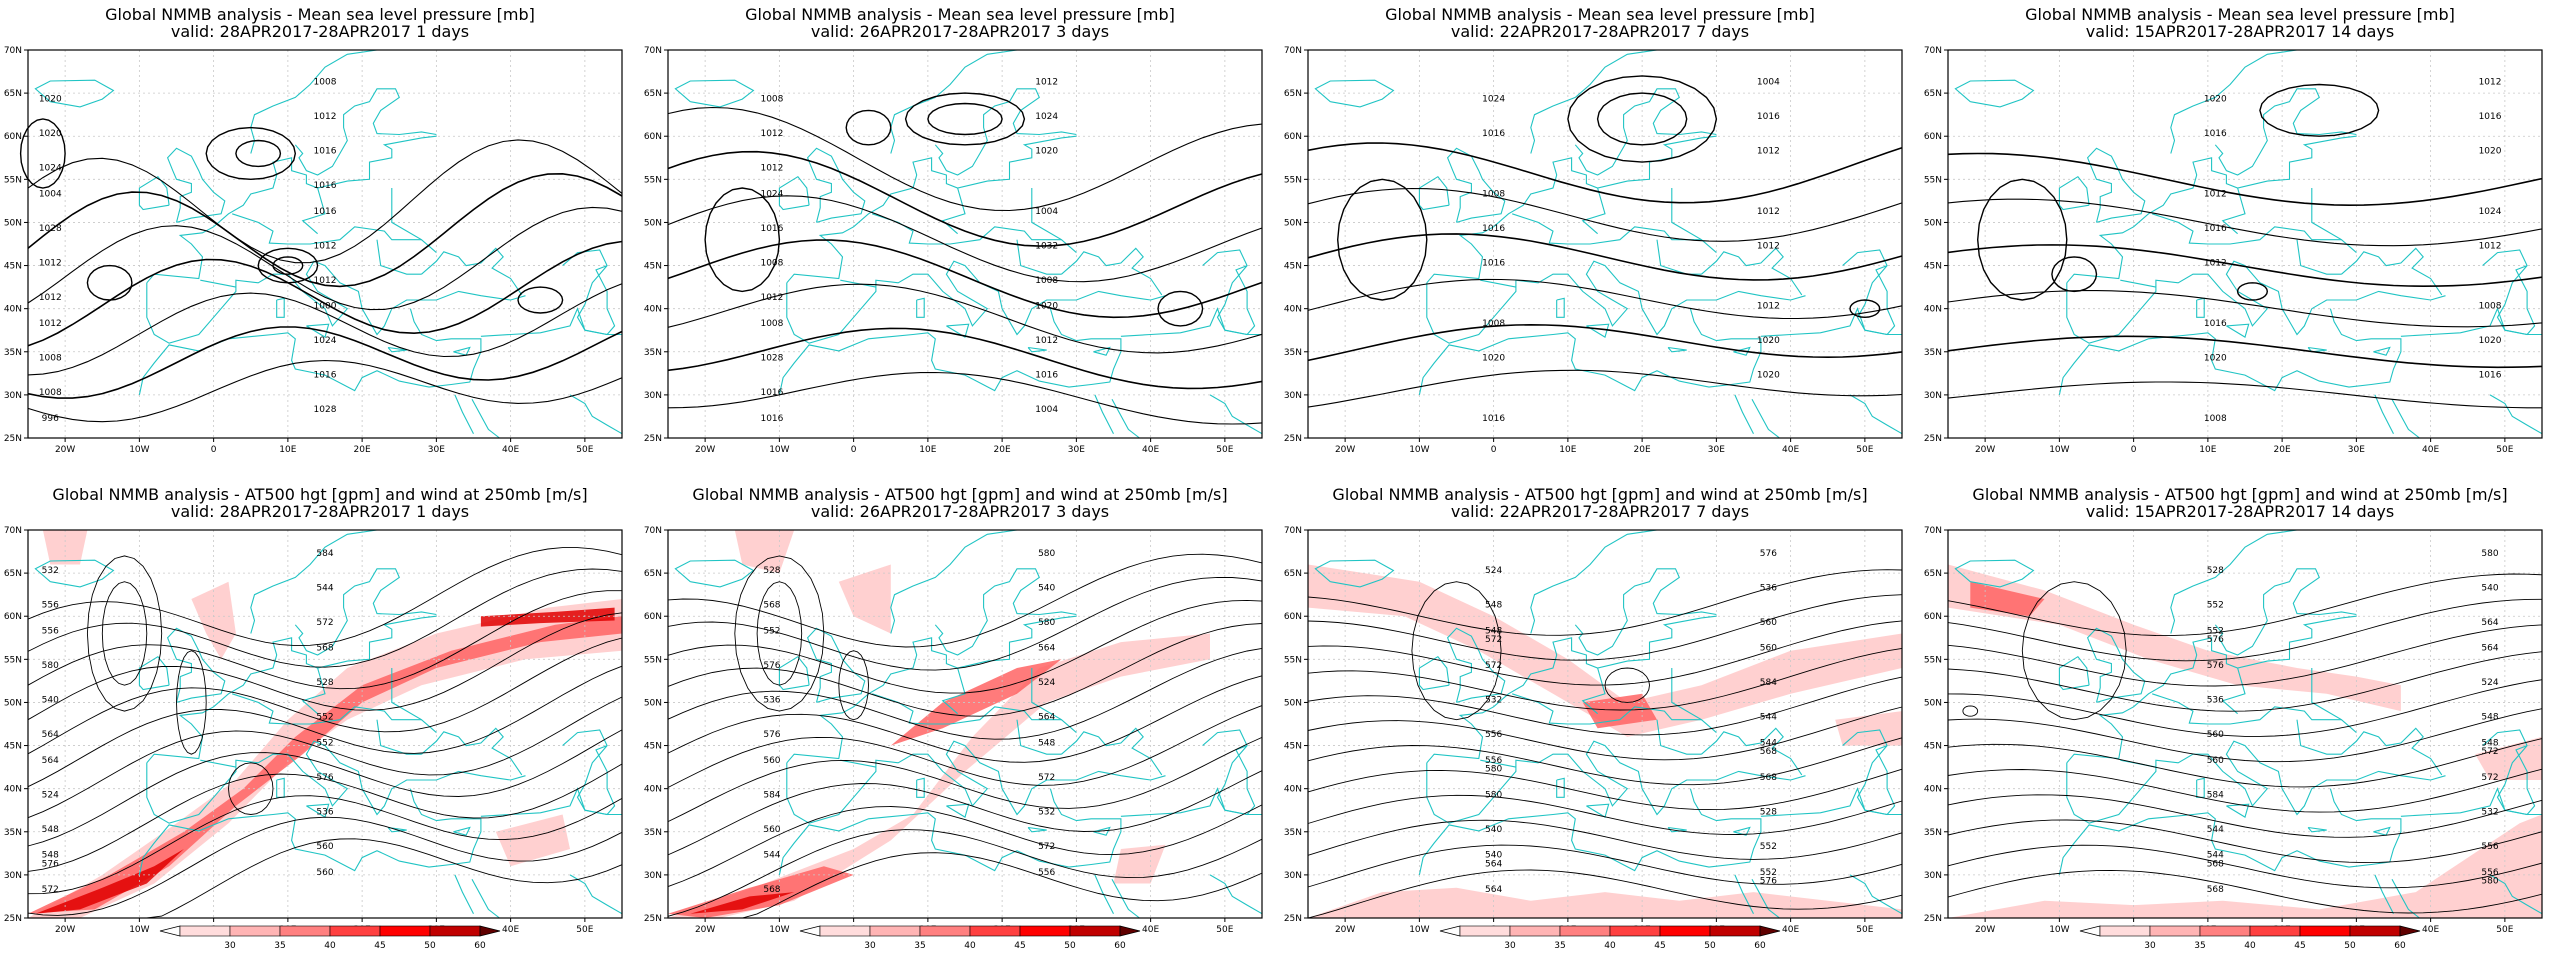 The width and height of the screenshot is (2560, 960). What do you see at coordinates (2215, 640) in the screenshot?
I see `contour-label: 576` at bounding box center [2215, 640].